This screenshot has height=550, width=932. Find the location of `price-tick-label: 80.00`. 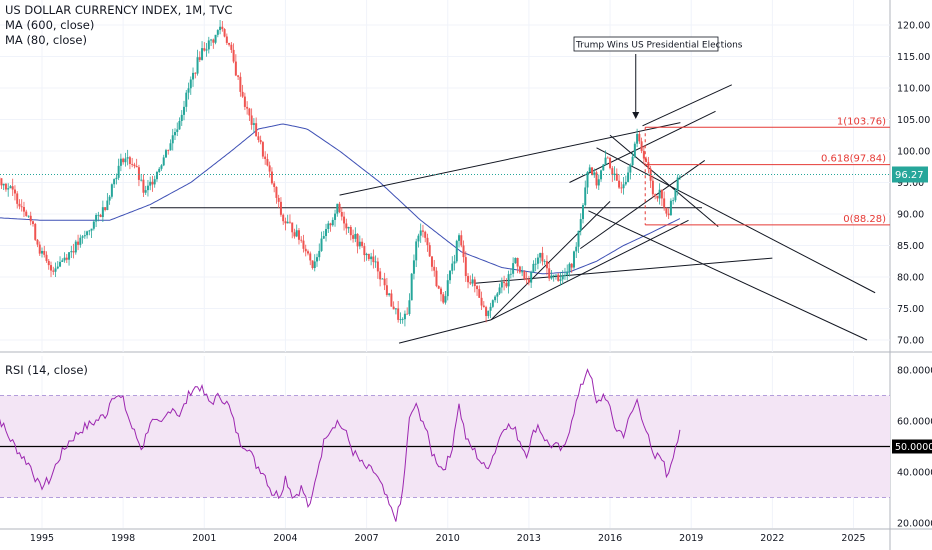

price-tick-label: 80.00 is located at coordinates (910, 278).